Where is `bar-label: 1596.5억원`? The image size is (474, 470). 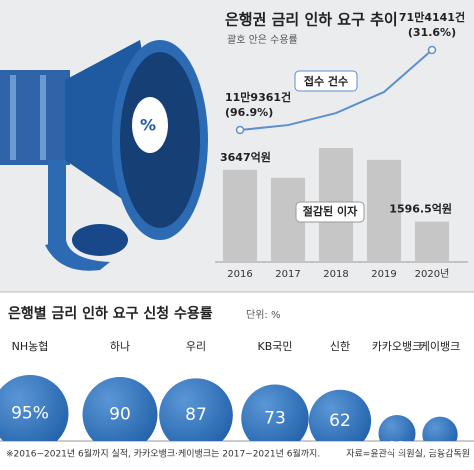
bar-label: 1596.5억원 is located at coordinates (420, 209).